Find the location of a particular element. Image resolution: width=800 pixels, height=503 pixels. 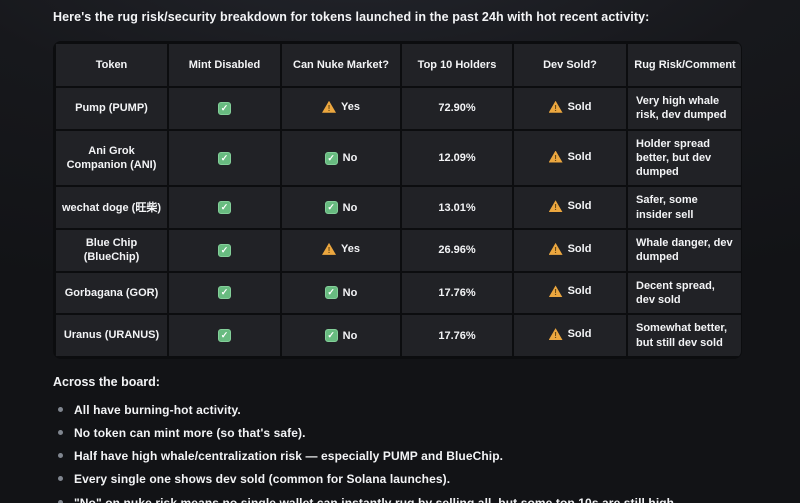

top10-cell: 26.96% is located at coordinates (457, 250).